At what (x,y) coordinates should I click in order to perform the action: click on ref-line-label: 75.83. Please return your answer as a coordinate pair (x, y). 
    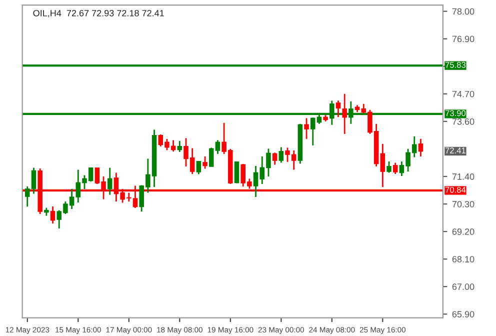
    Looking at the image, I should click on (455, 65).